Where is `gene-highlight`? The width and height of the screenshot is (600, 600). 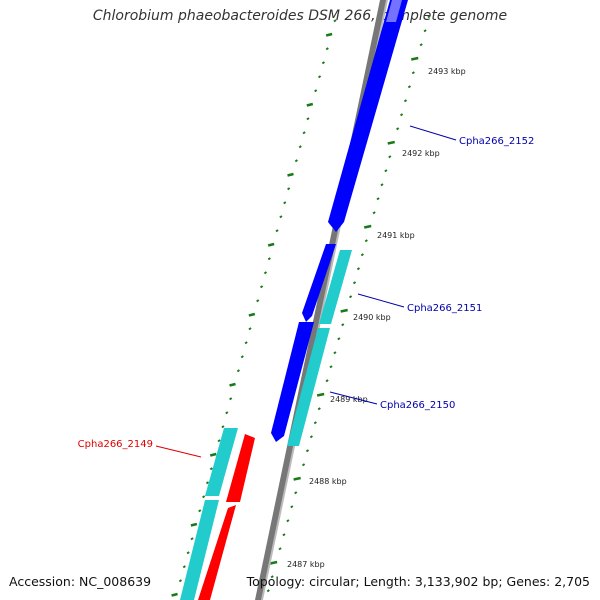 gene-highlight is located at coordinates (394, 11).